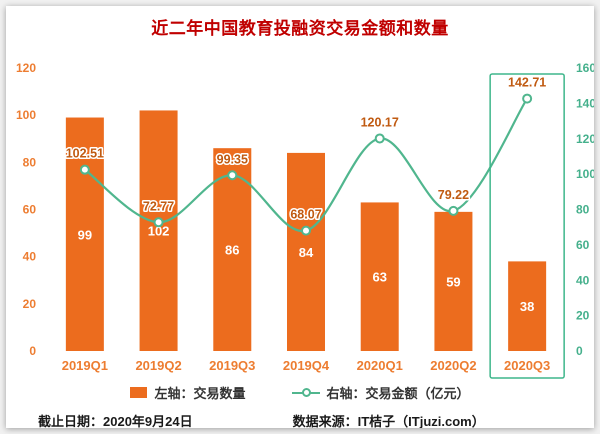  Describe the element at coordinates (583, 280) in the screenshot. I see `right-axis-tick: 40` at that location.